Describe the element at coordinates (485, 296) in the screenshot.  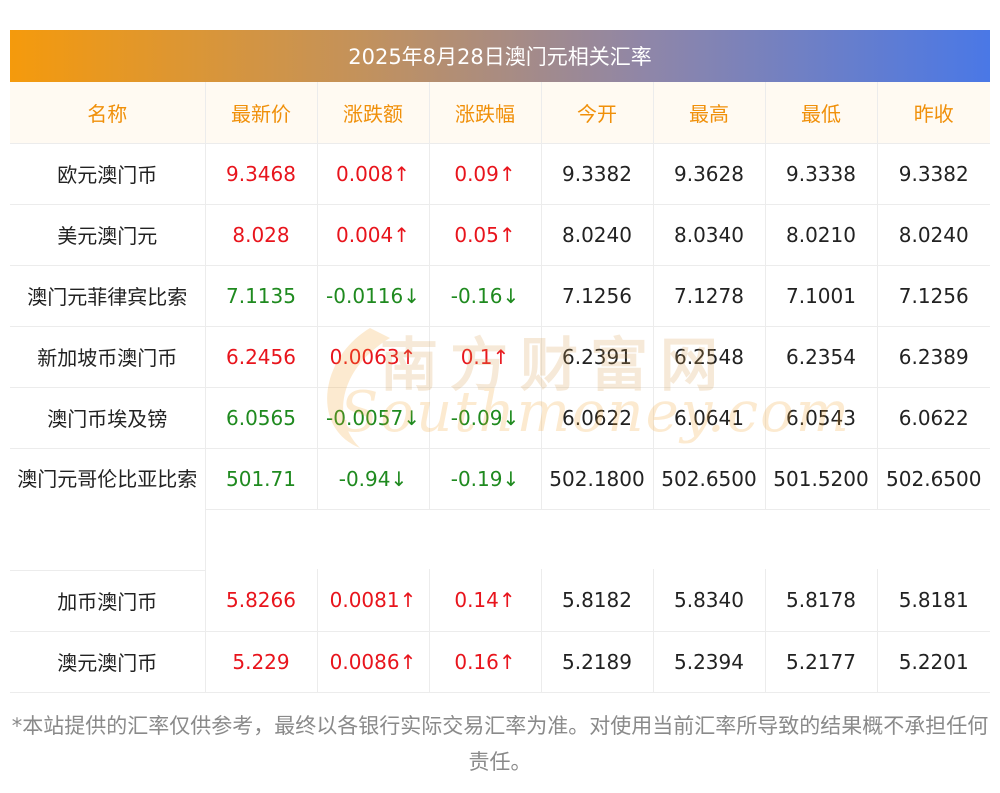
I see `change-percent: -0.16↓` at that location.